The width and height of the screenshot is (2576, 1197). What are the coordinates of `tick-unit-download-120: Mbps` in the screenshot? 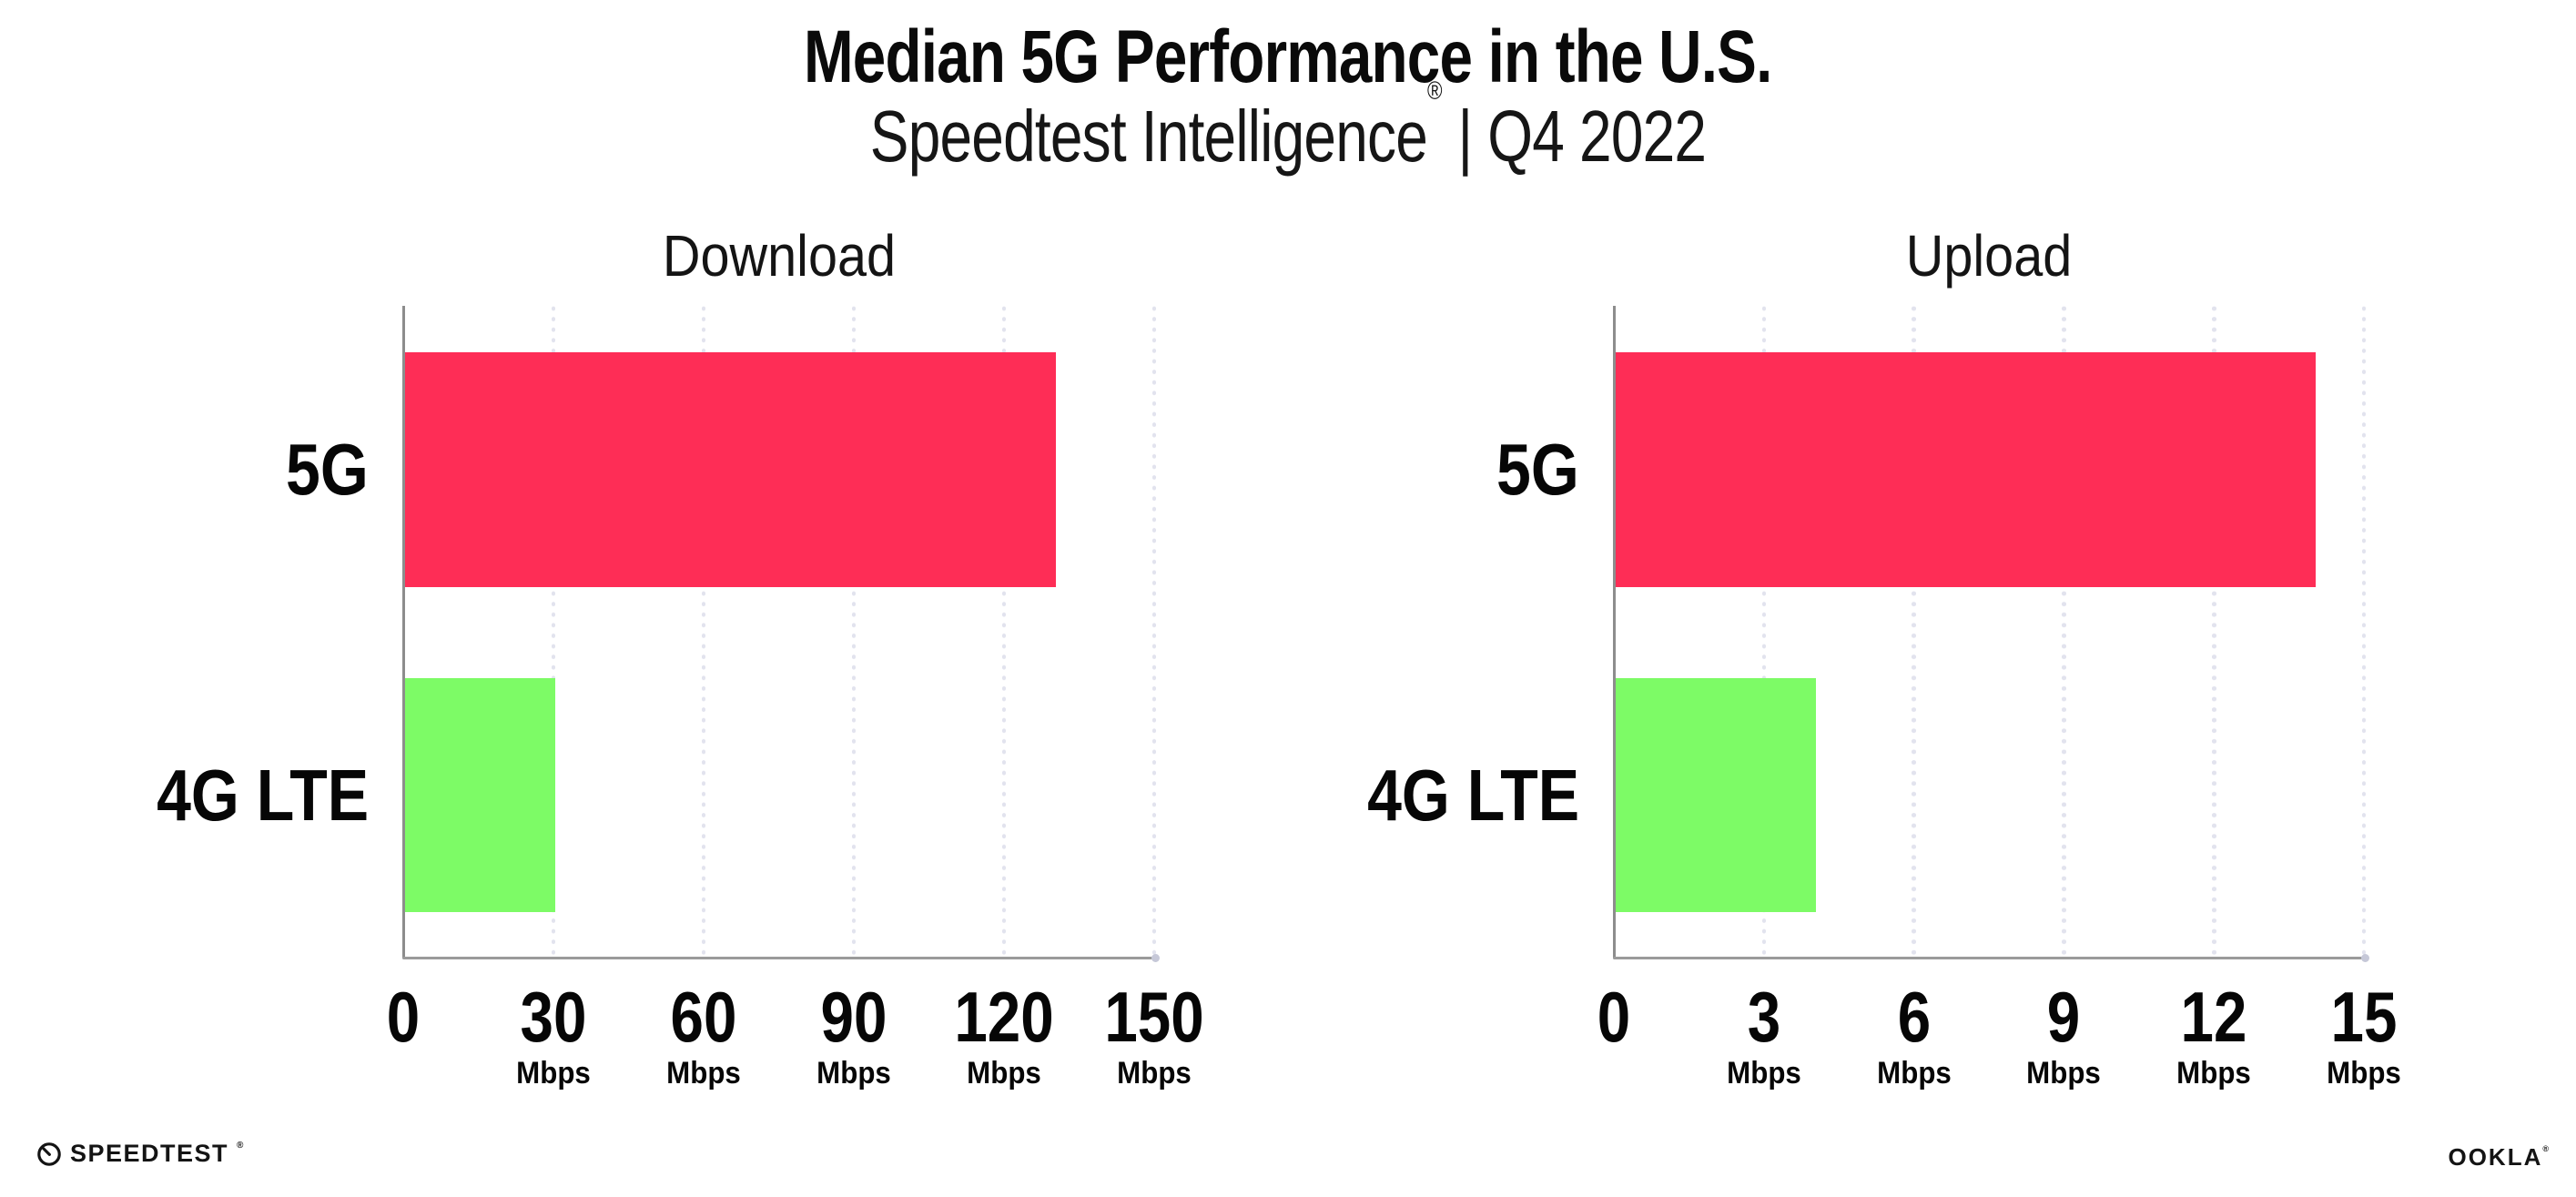 It's located at (1004, 1073).